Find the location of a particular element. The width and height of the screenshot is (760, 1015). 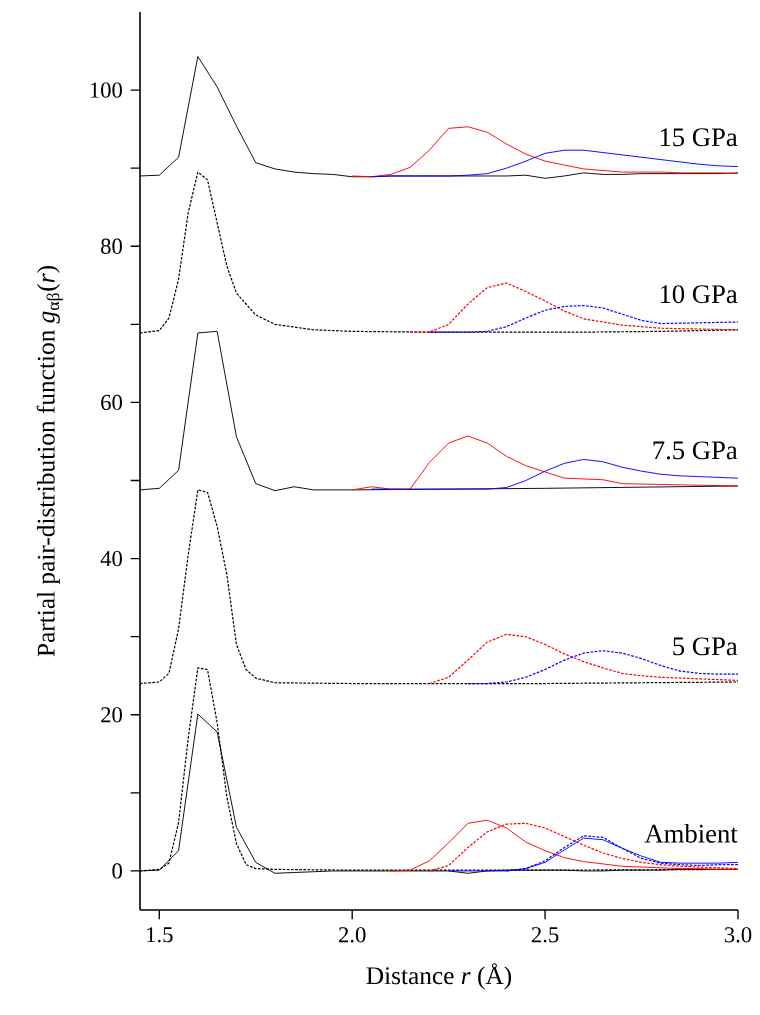

x-tick-label: 1.5 is located at coordinates (160, 935).